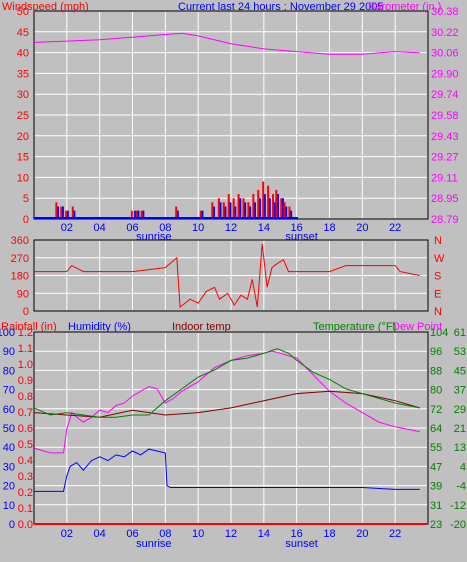  What do you see at coordinates (436, 371) in the screenshot?
I see `temperature-tick-label: 88` at bounding box center [436, 371].